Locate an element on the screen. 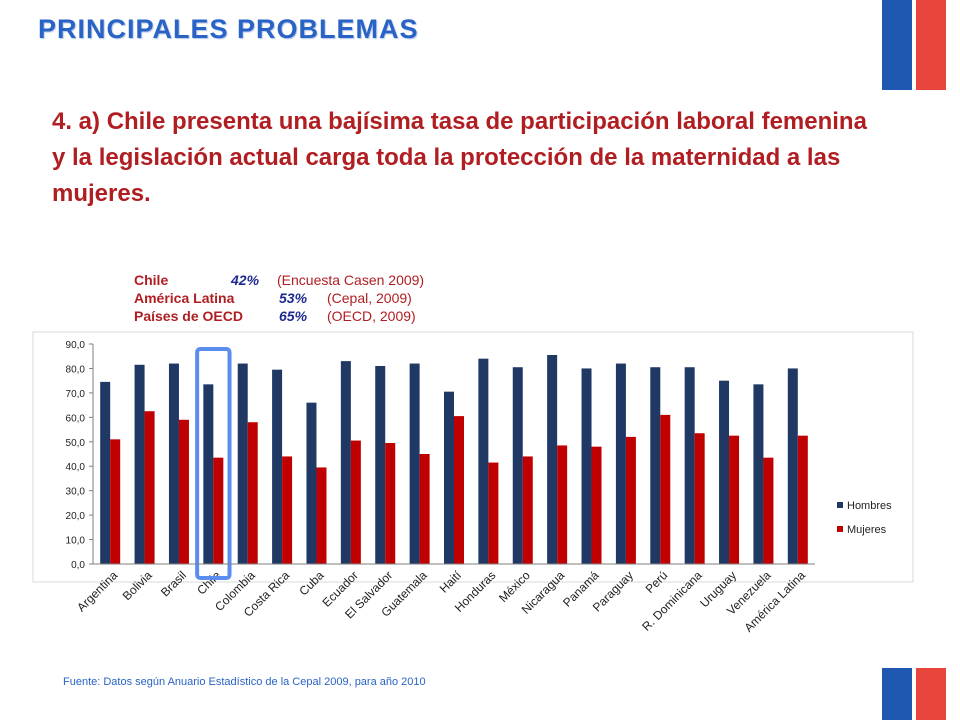 The image size is (960, 720). chile-highlight-box is located at coordinates (213, 463).